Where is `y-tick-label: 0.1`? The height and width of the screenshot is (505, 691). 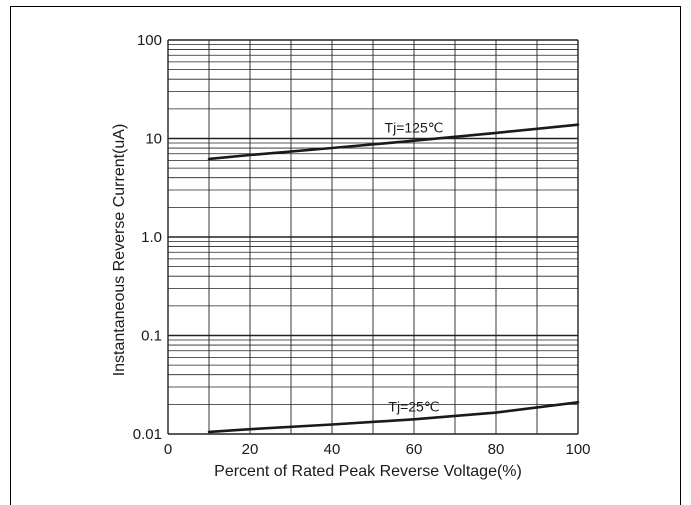
y-tick-label: 0.1 is located at coordinates (151, 336).